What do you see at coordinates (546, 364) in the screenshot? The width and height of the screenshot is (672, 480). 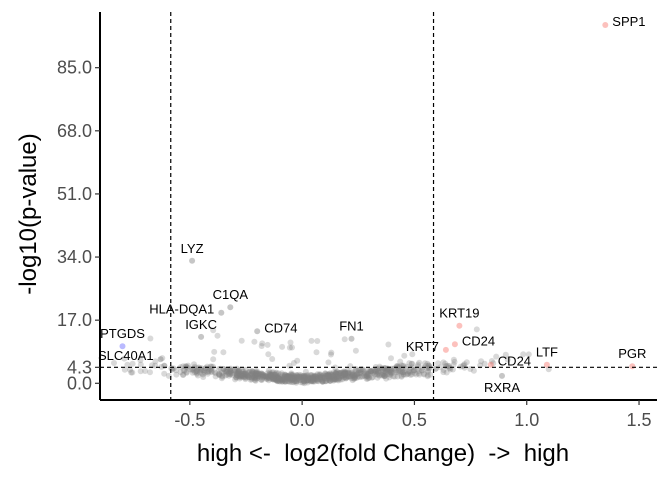 I see `point-ltf` at bounding box center [546, 364].